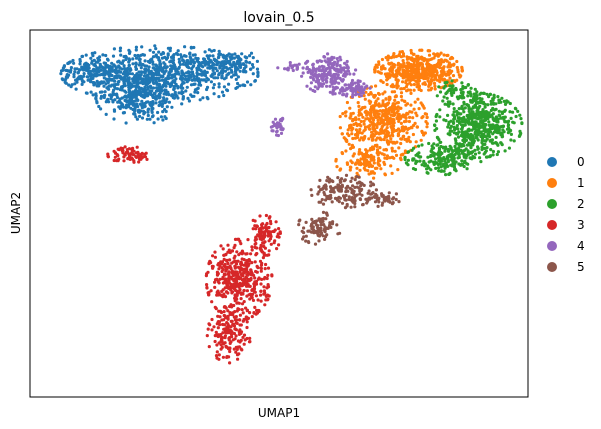 The image size is (601, 429). What do you see at coordinates (463, 128) in the screenshot?
I see `series-2-points` at bounding box center [463, 128].